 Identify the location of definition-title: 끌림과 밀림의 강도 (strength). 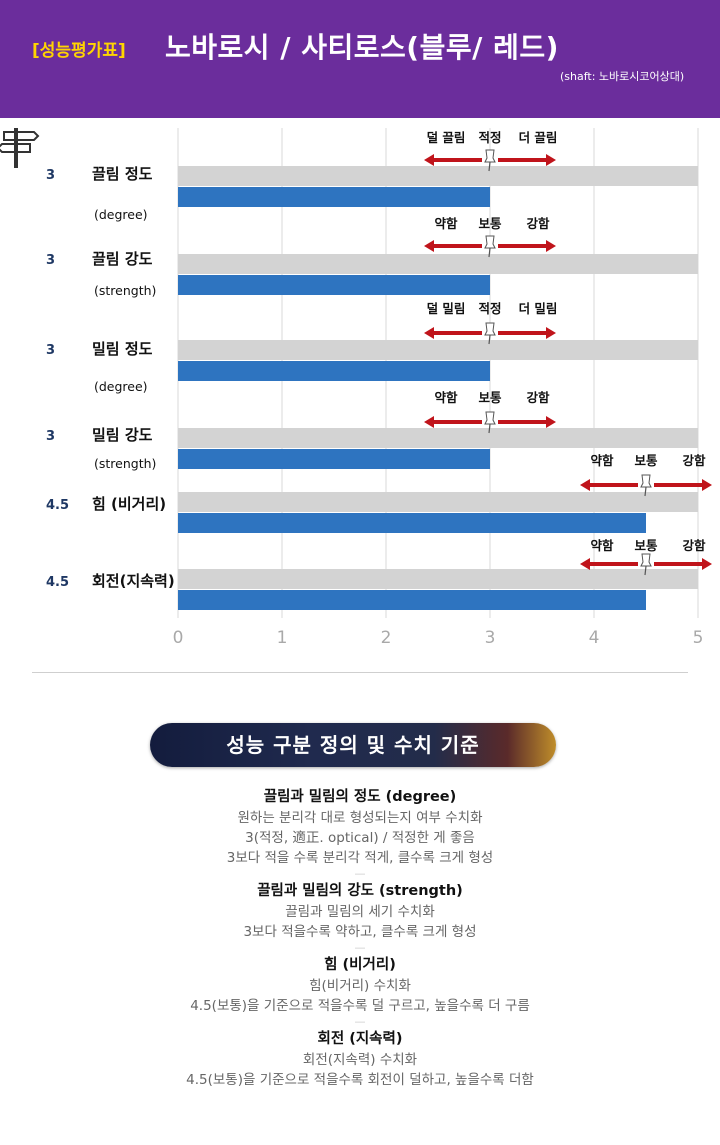
(360, 891).